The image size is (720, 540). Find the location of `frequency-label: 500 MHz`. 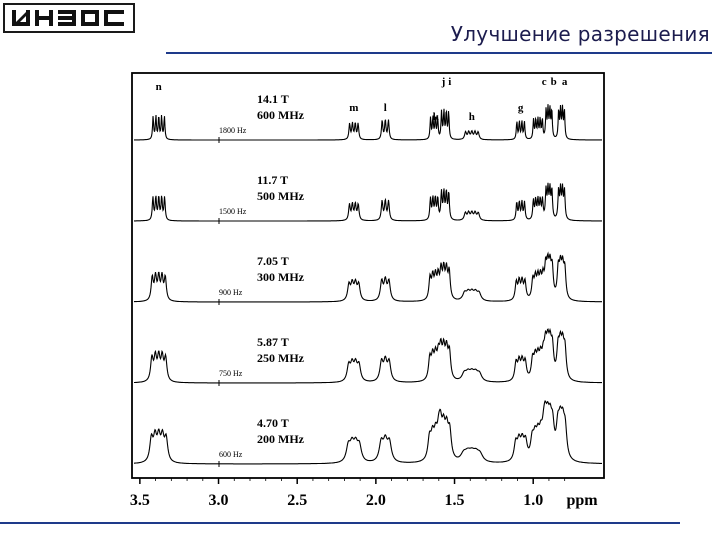

frequency-label: 500 MHz is located at coordinates (281, 196).